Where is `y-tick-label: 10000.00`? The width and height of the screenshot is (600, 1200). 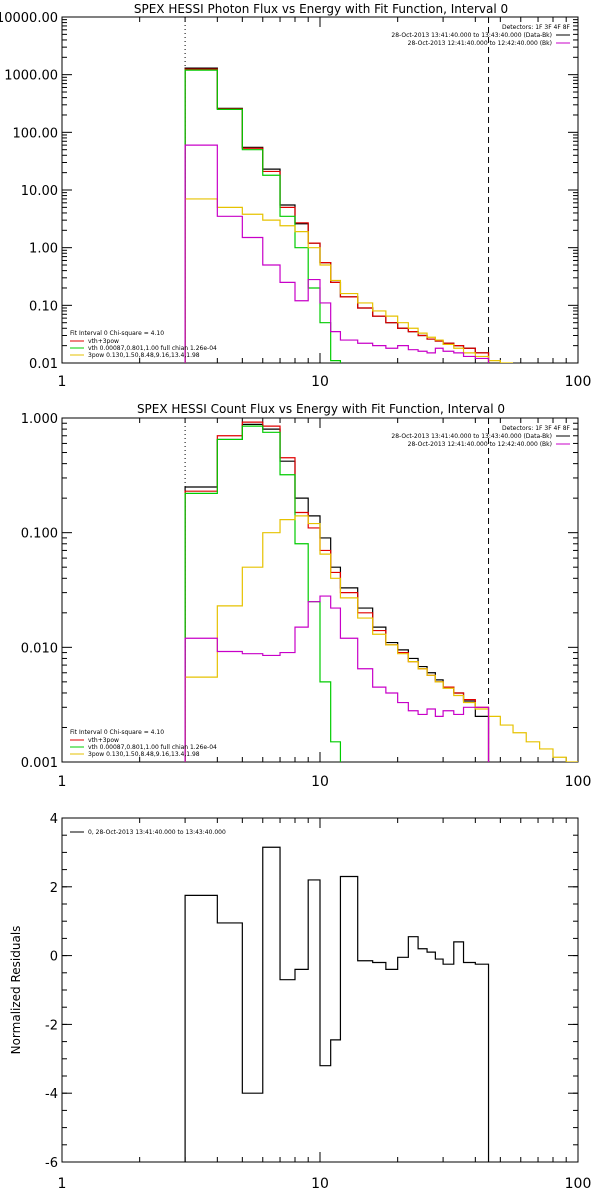
y-tick-label: 10000.00 is located at coordinates (29, 18).